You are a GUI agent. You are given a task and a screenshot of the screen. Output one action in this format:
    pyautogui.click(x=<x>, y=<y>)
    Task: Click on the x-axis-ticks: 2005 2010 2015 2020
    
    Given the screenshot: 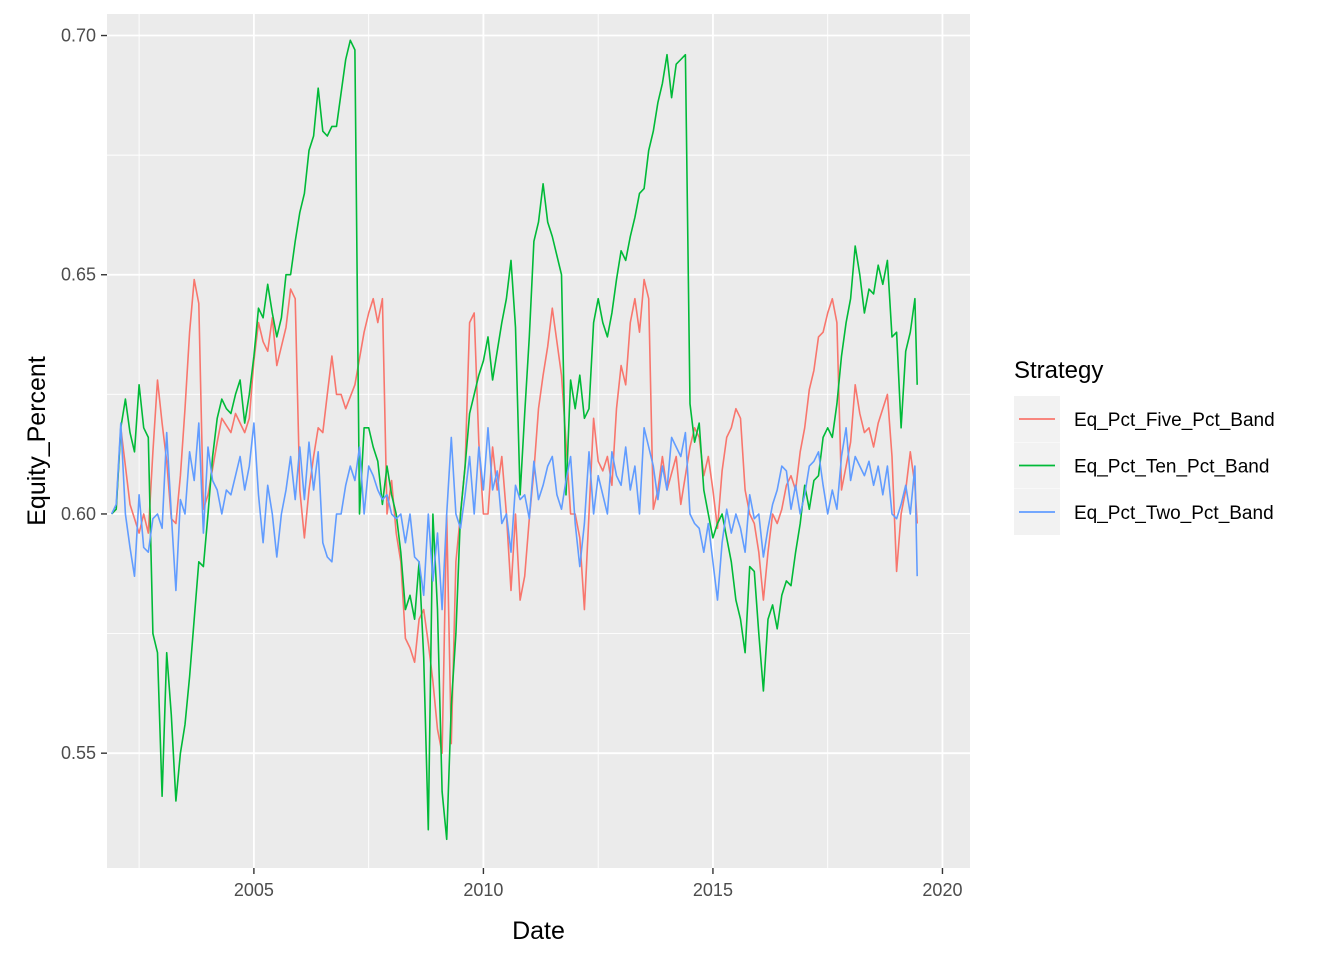 What is the action you would take?
    pyautogui.click(x=598, y=884)
    